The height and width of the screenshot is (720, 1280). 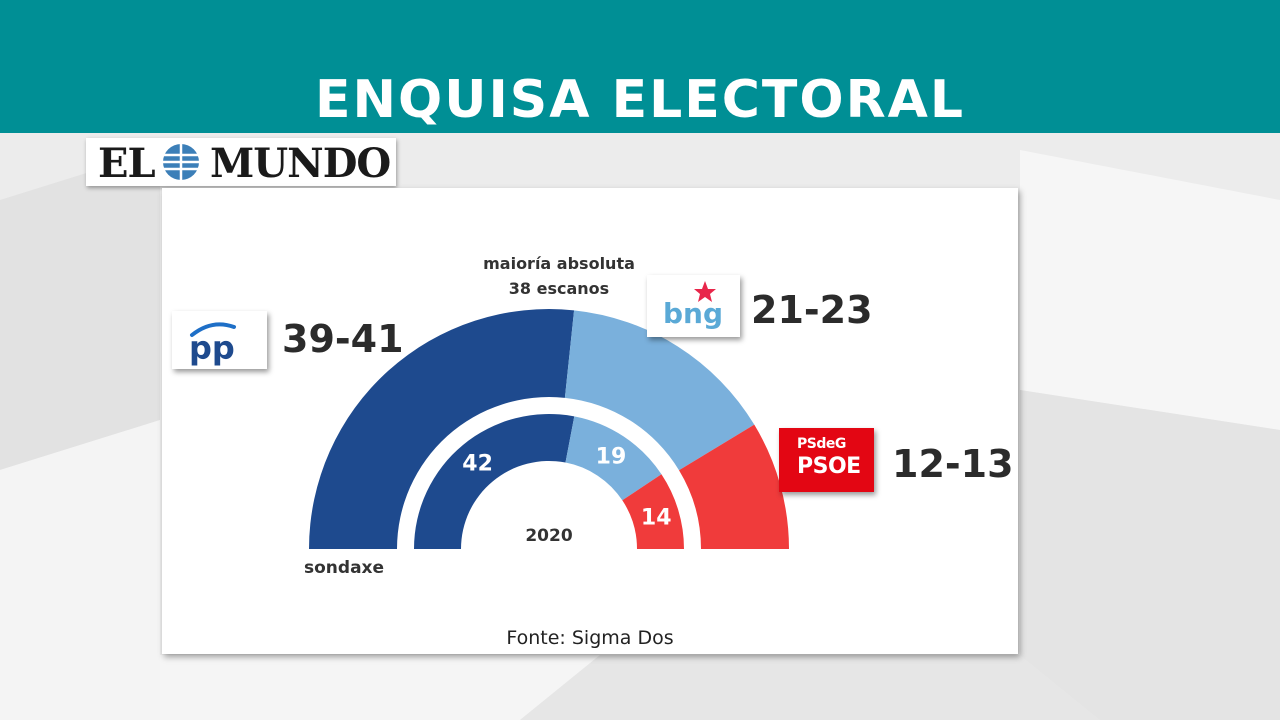 What do you see at coordinates (640, 100) in the screenshot?
I see `page-title: ENQUISA ELECTORAL` at bounding box center [640, 100].